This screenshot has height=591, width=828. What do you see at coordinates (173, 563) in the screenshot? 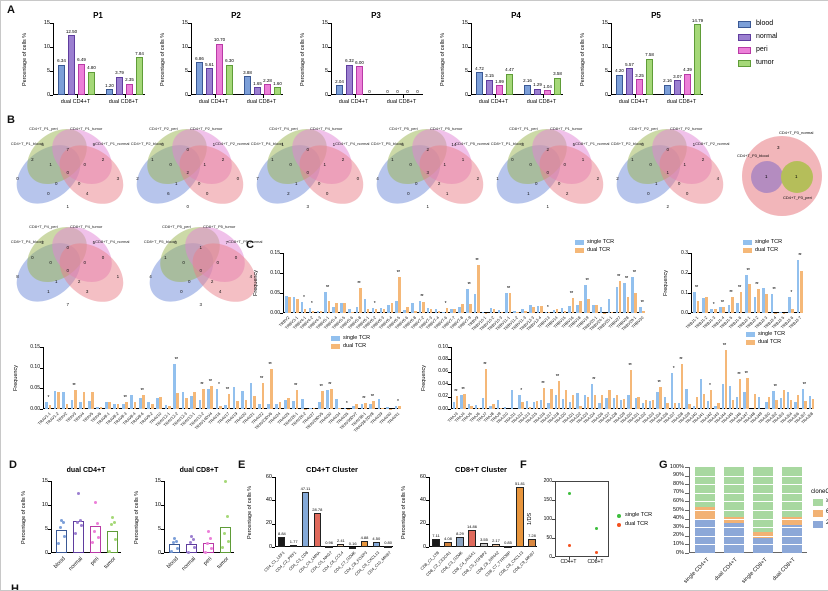
I see `x-tick-label: blood` at bounding box center [173, 563].